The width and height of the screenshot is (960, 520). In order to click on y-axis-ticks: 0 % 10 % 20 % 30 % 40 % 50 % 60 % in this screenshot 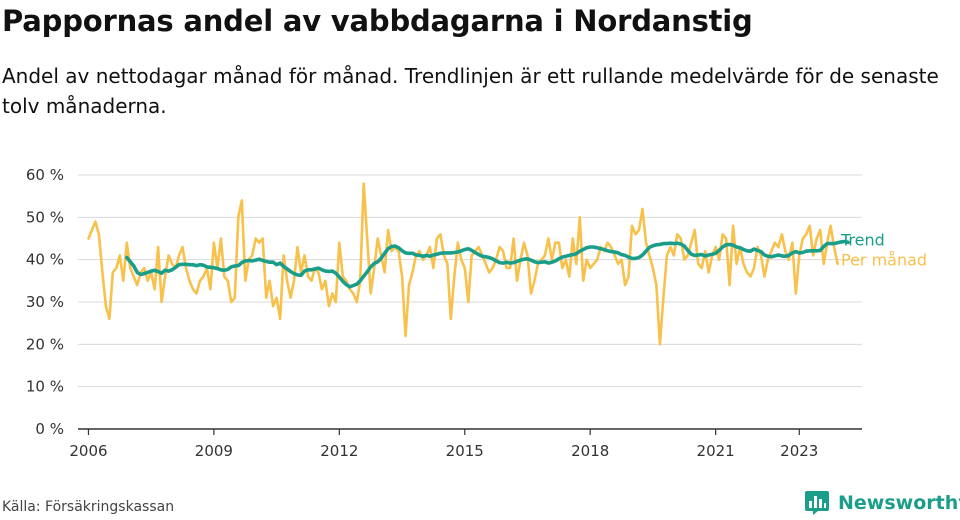, I will do `click(45, 302)`.